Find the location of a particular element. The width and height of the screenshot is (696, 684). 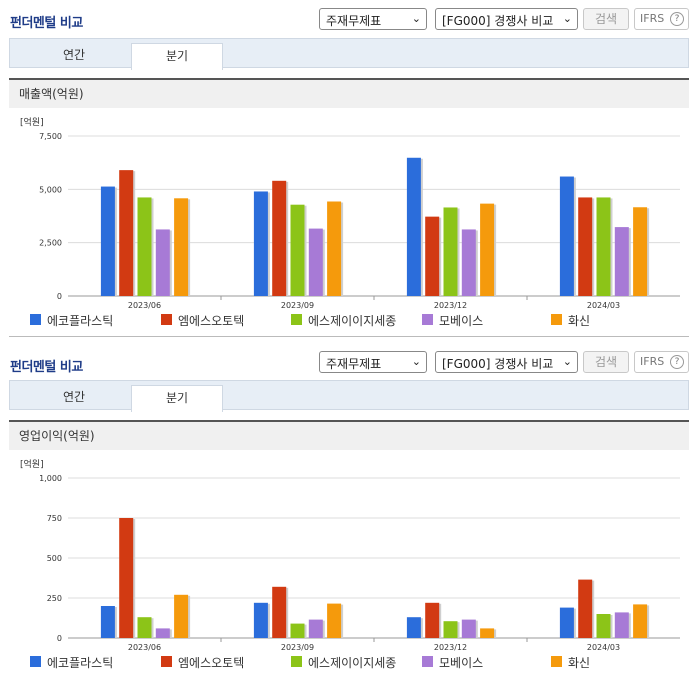

y-tick-label: 2,500 is located at coordinates (50, 243).